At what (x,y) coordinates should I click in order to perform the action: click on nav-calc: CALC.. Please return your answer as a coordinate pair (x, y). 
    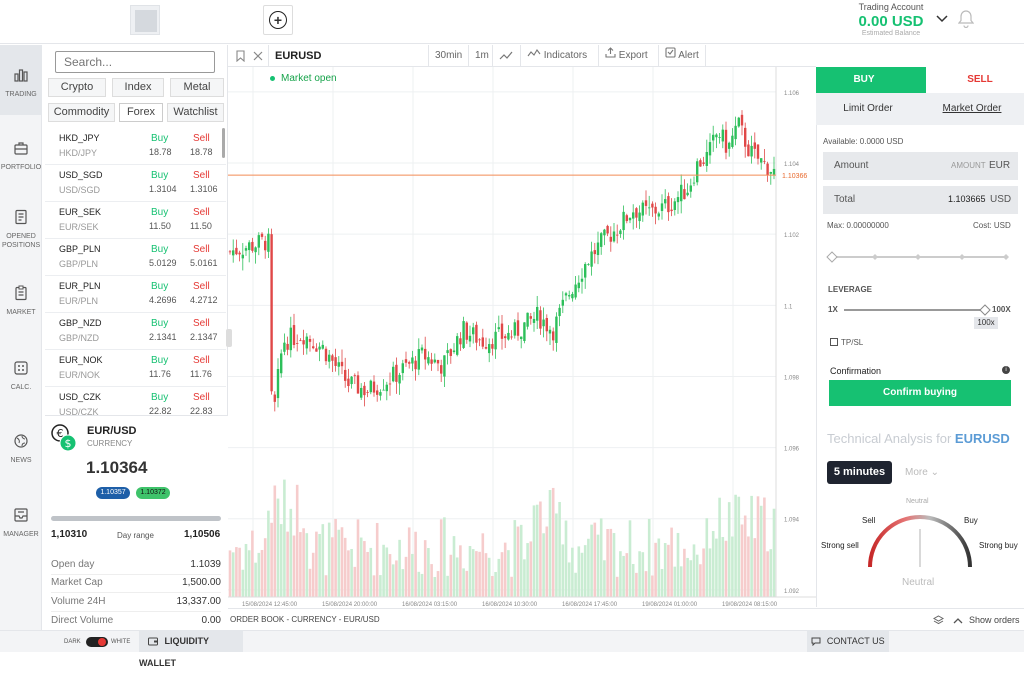
    Looking at the image, I should click on (21, 375).